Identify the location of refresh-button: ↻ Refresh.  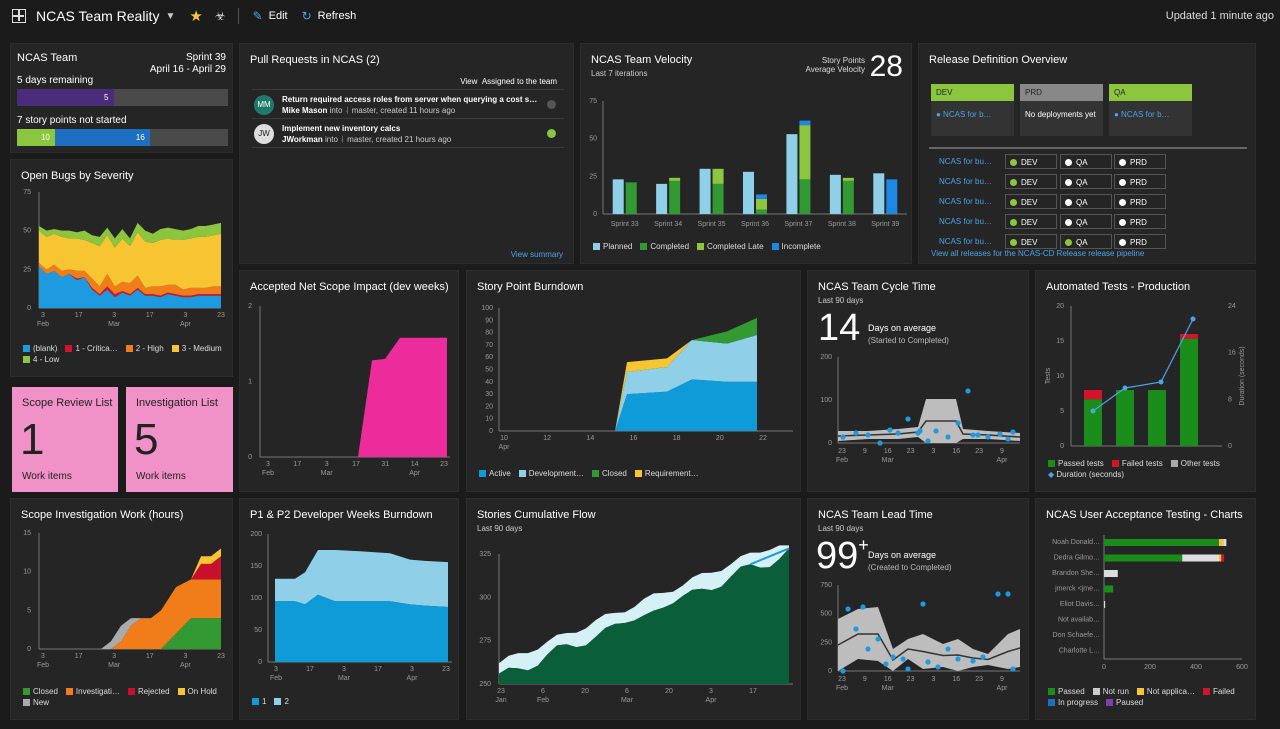
(329, 16).